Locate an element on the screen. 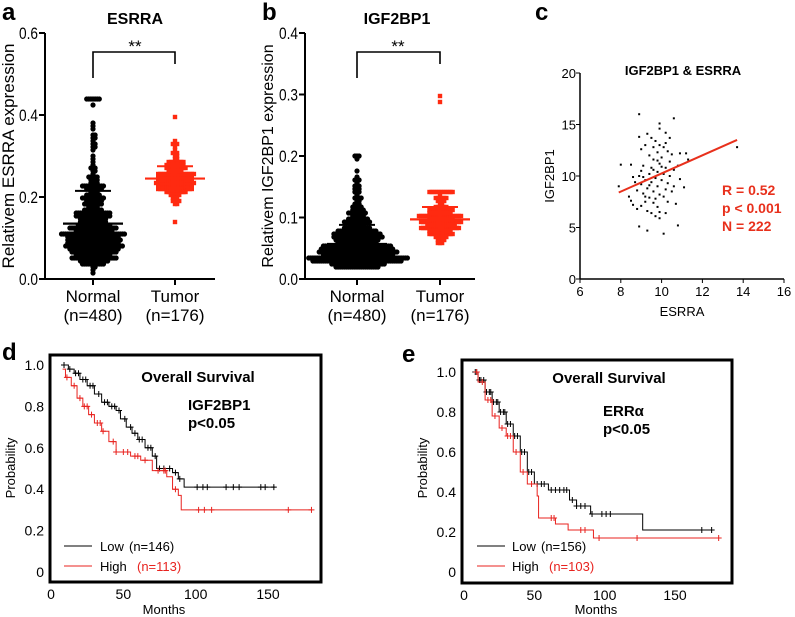  y-tick-label: 0.8 is located at coordinates (447, 412).